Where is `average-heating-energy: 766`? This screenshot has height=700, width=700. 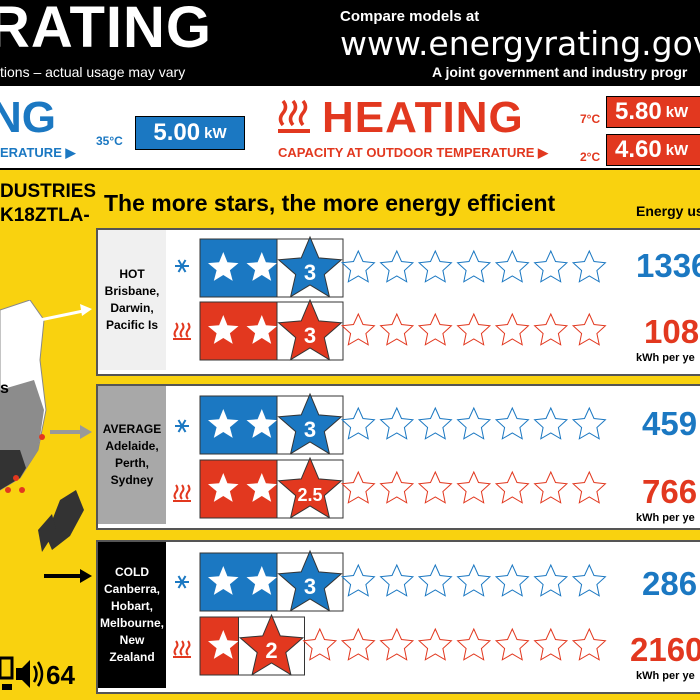 average-heating-energy: 766 is located at coordinates (670, 491).